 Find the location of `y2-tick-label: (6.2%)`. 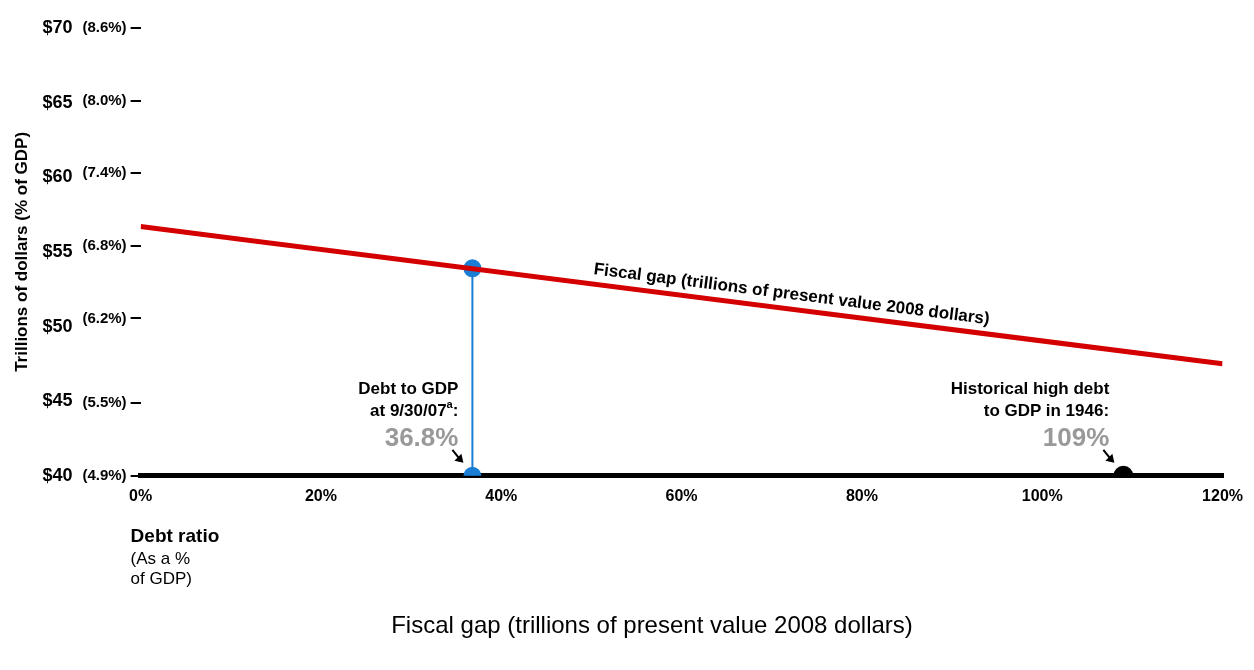

y2-tick-label: (6.2%) is located at coordinates (104, 317).